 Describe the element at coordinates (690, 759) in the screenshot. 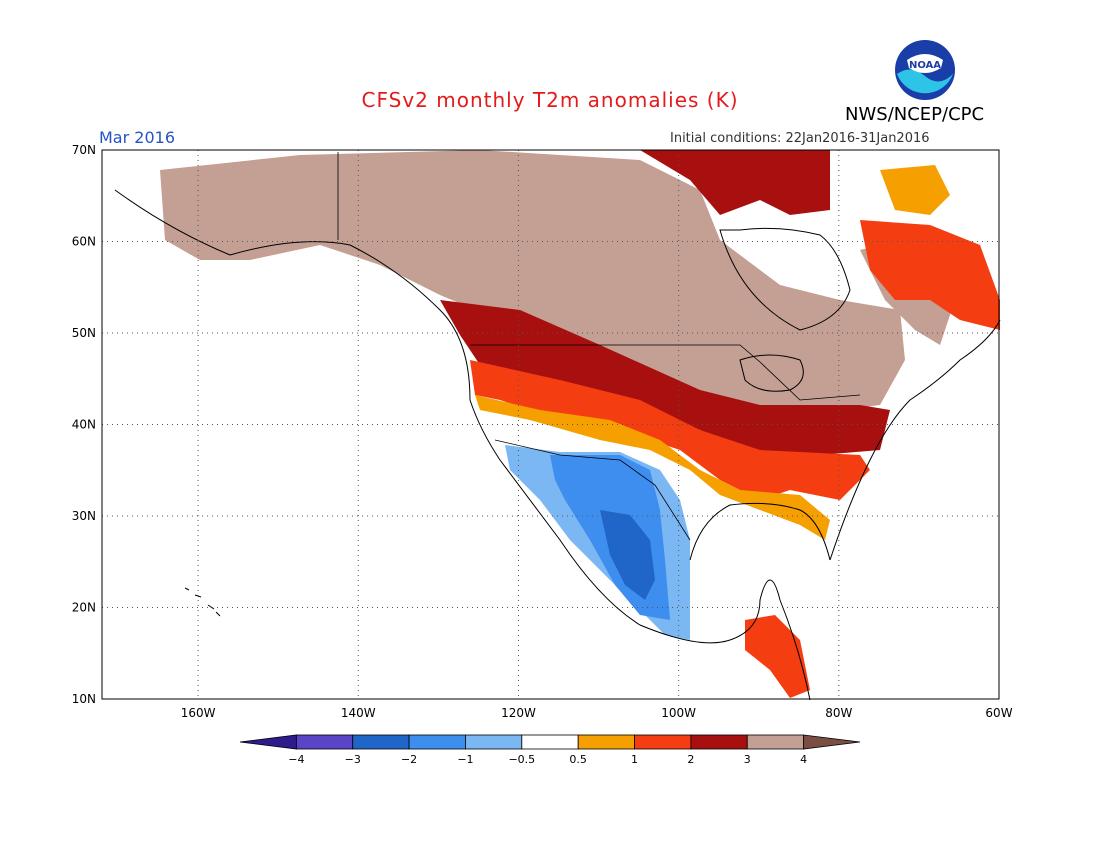

I see `legend-tick-label: 2` at that location.